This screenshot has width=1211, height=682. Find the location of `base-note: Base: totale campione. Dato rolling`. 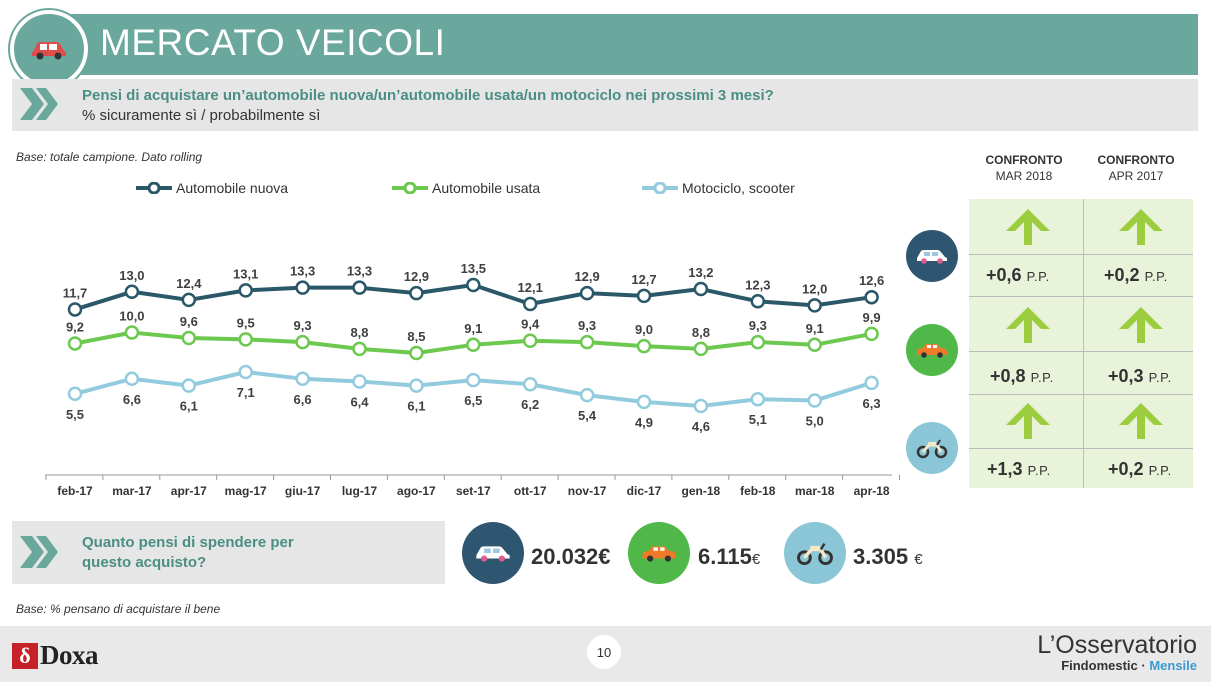

base-note: Base: totale campione. Dato rolling is located at coordinates (109, 157).